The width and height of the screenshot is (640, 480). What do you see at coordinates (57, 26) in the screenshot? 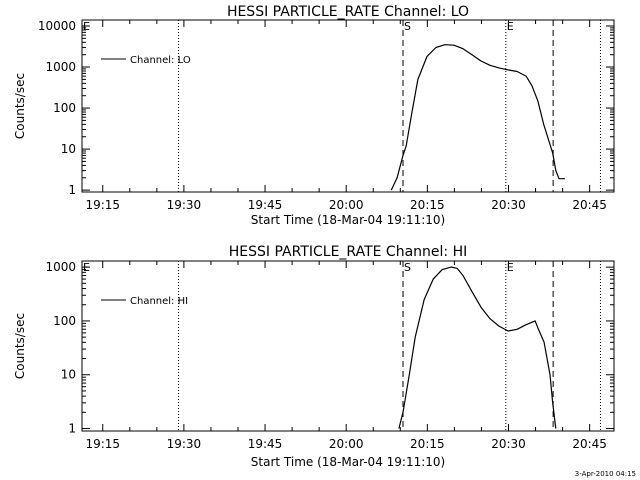
I see `y-tick-label: 10000` at bounding box center [57, 26].